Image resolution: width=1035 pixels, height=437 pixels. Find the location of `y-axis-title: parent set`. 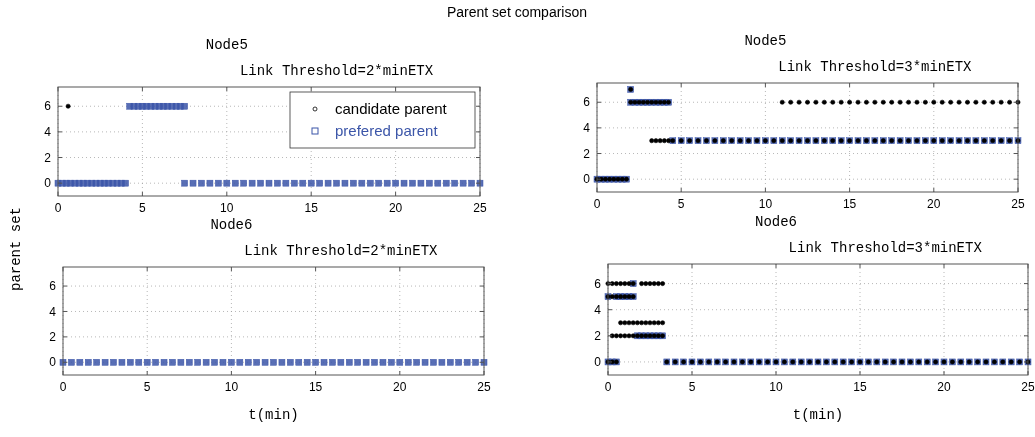

y-axis-title: parent set is located at coordinates (16, 249).